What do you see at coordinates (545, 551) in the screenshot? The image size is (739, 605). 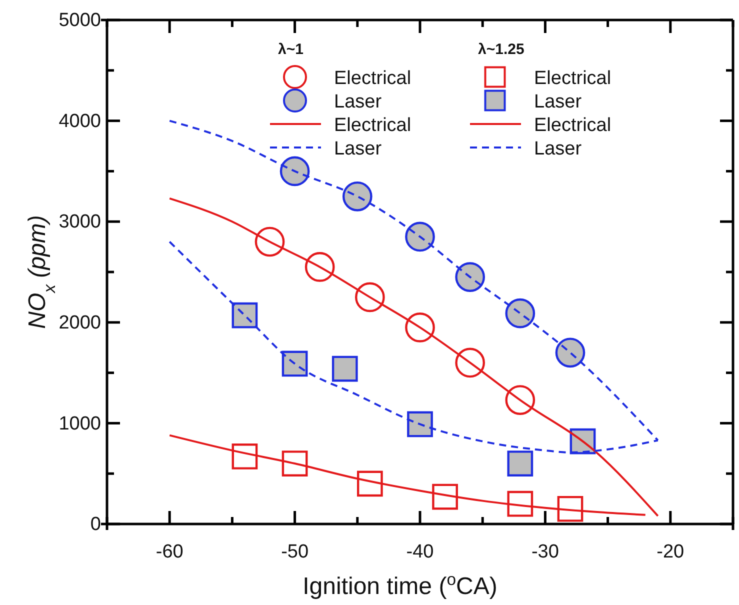 I see `x-tick-label: -30` at bounding box center [545, 551].